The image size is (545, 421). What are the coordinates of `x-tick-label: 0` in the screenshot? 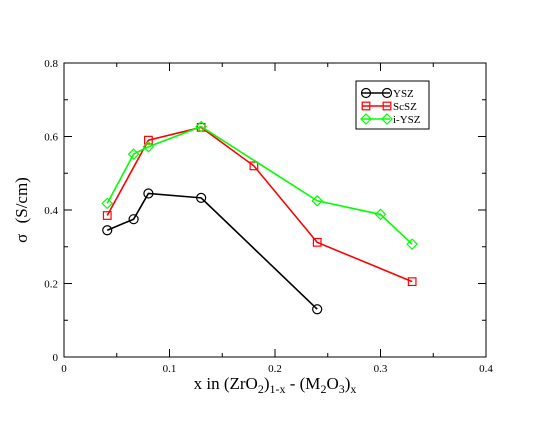 It's located at (64, 369).